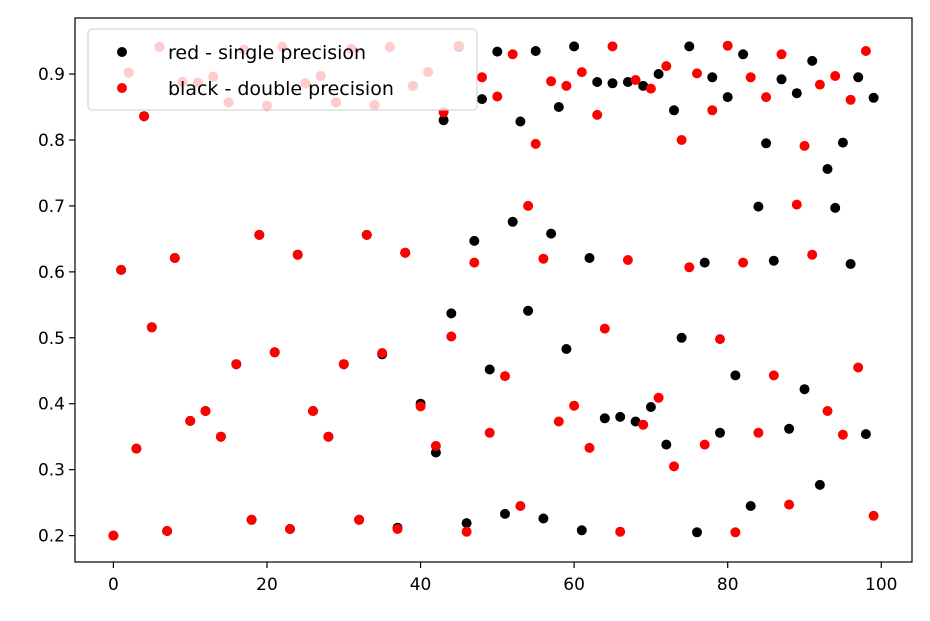 This screenshot has height=621, width=930. What do you see at coordinates (122, 88) in the screenshot?
I see `legend-marker-double-precision` at bounding box center [122, 88].